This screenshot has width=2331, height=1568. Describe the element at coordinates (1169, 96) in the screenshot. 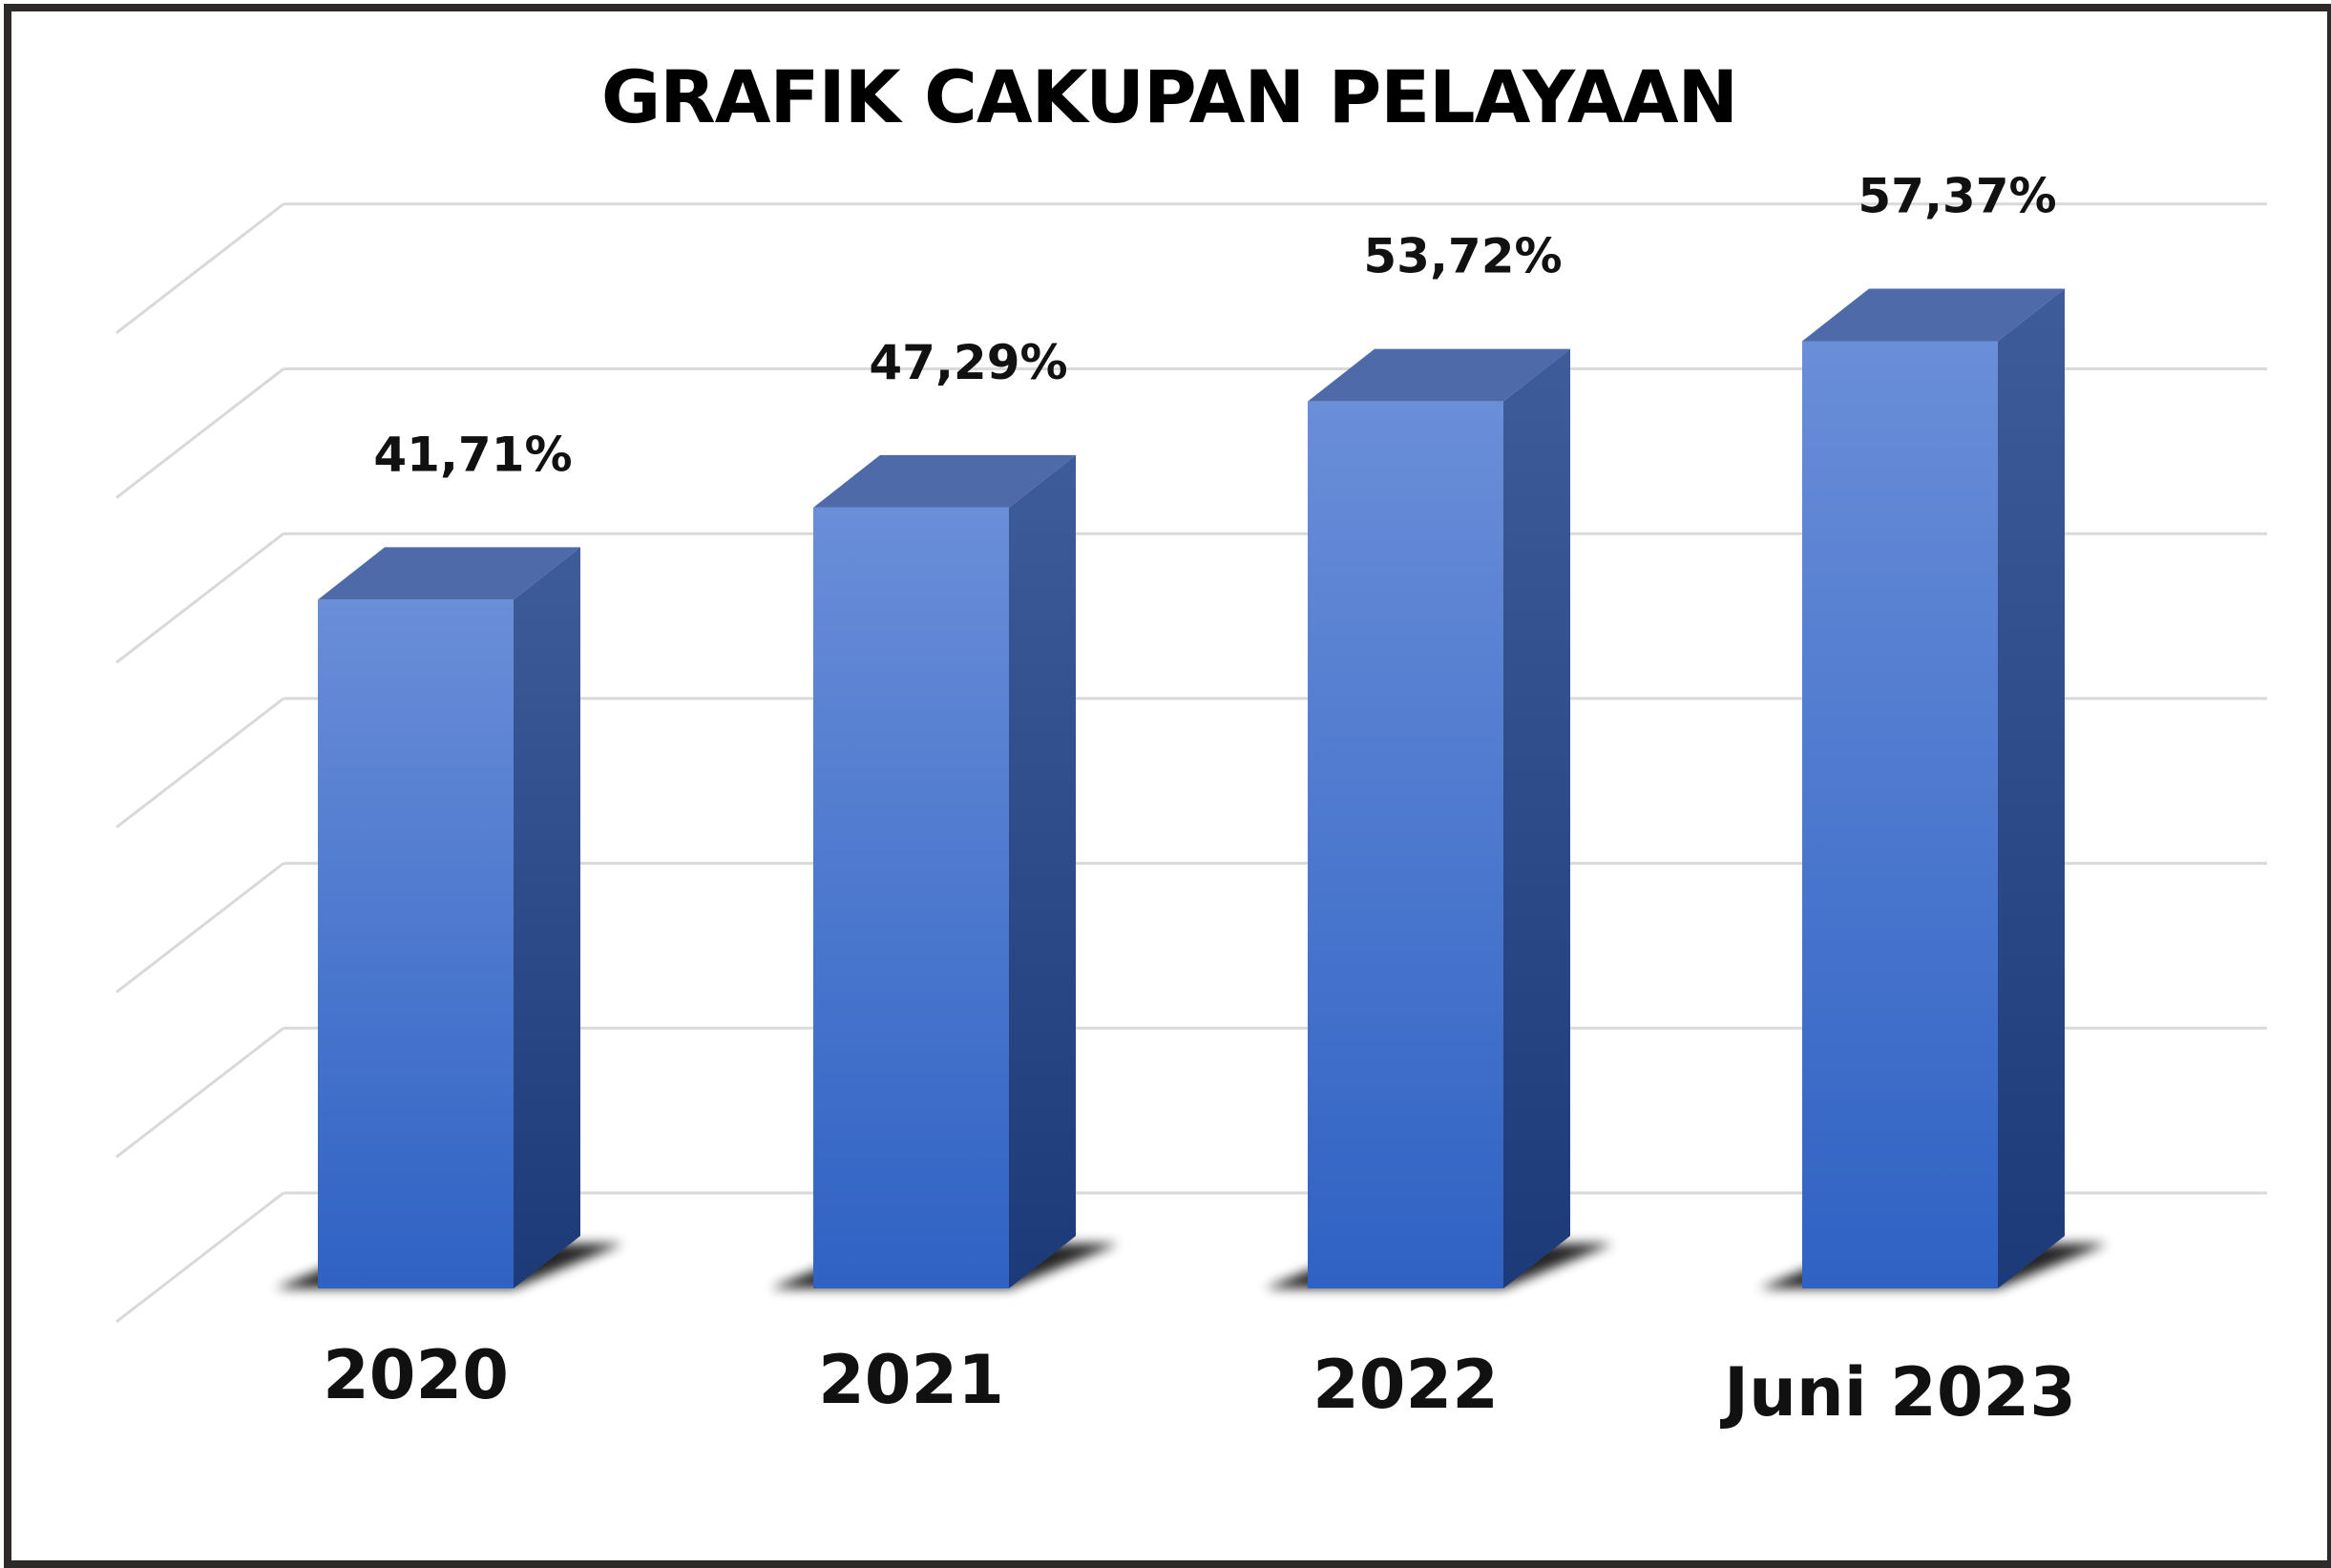

I see `chart-title: GRAFIK CAKUPAN PELAYAAN` at that location.